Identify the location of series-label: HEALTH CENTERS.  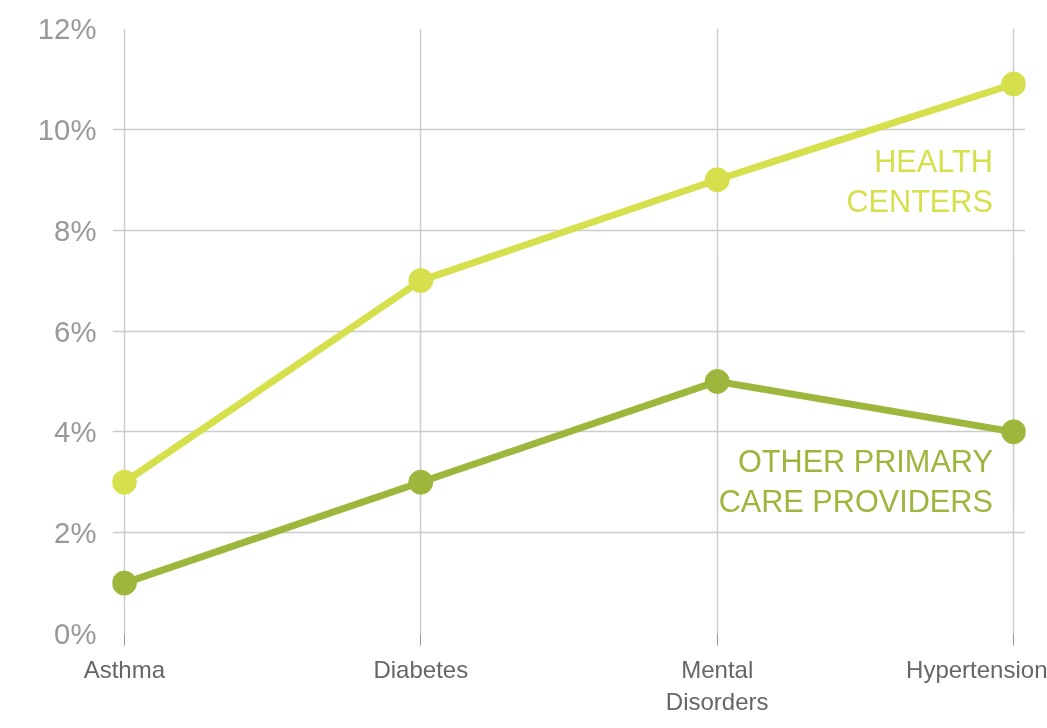
(919, 181).